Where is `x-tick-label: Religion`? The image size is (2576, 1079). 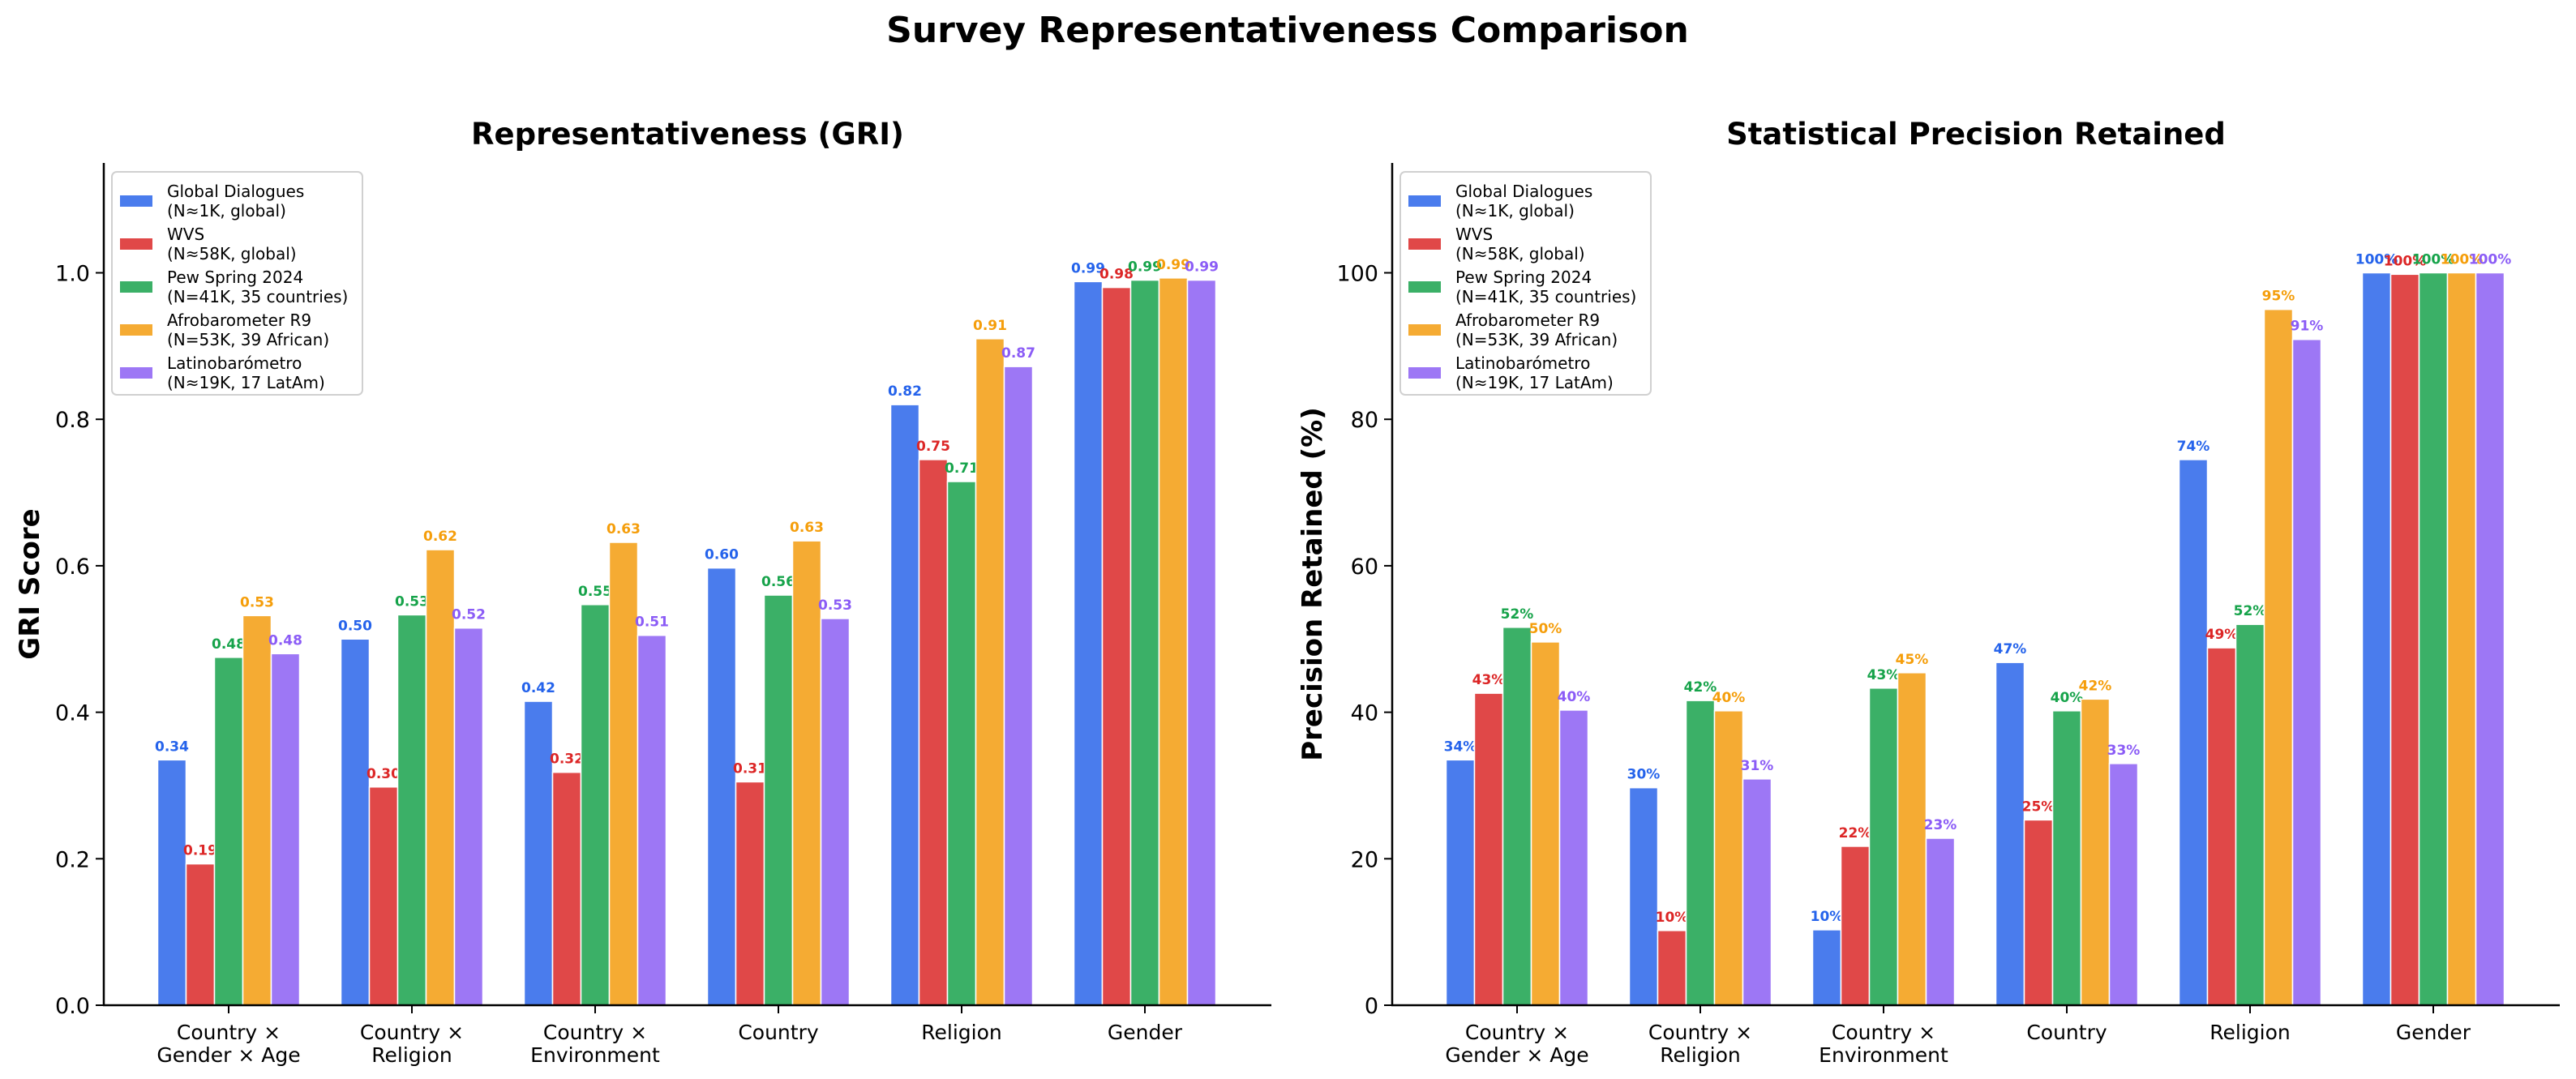
x-tick-label: Religion is located at coordinates (961, 1032).